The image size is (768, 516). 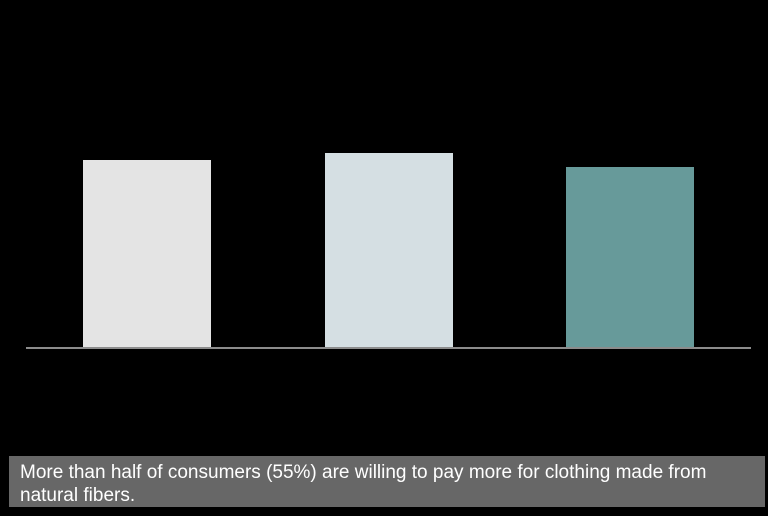 What do you see at coordinates (388, 348) in the screenshot?
I see `x-axis-line` at bounding box center [388, 348].